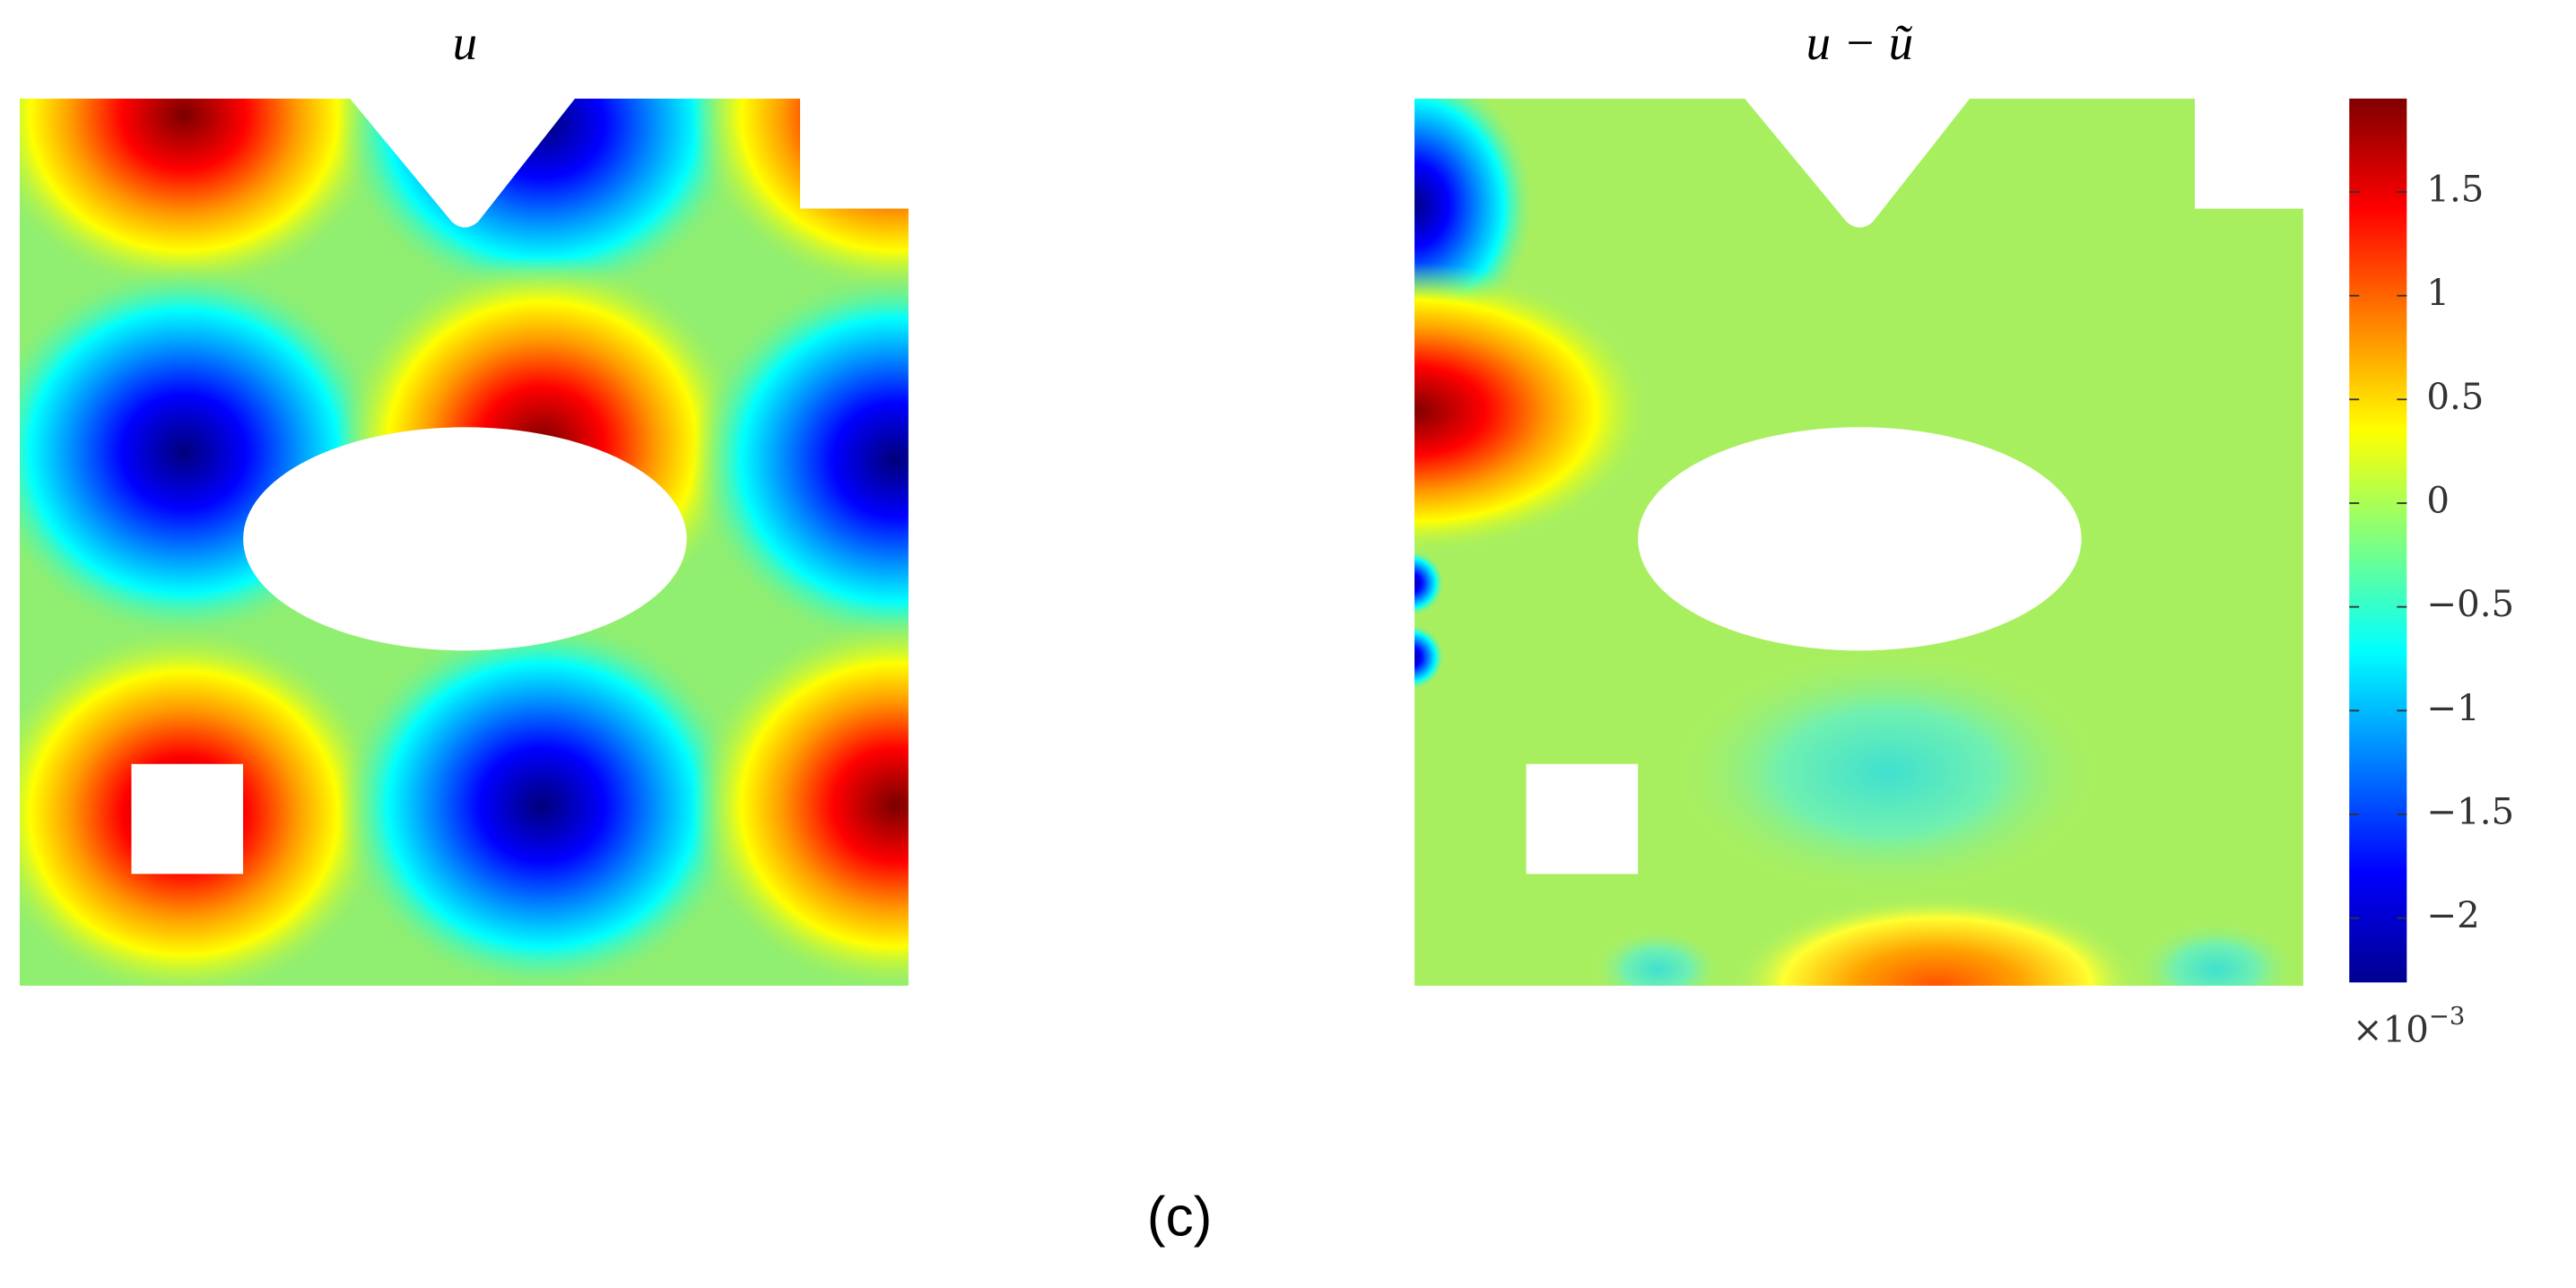 The height and width of the screenshot is (1288, 2576). Describe the element at coordinates (465, 42) in the screenshot. I see `panel-title: u` at that location.